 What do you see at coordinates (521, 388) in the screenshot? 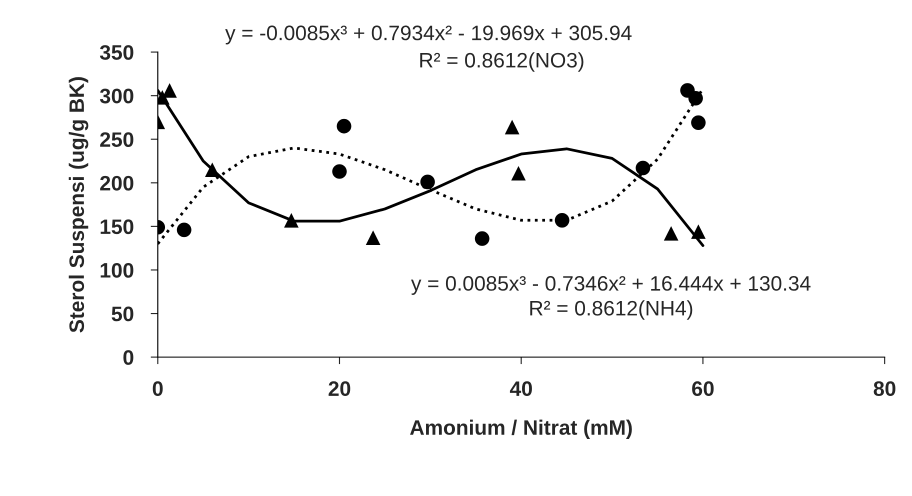
I see `x-tick-label: 40` at bounding box center [521, 388].